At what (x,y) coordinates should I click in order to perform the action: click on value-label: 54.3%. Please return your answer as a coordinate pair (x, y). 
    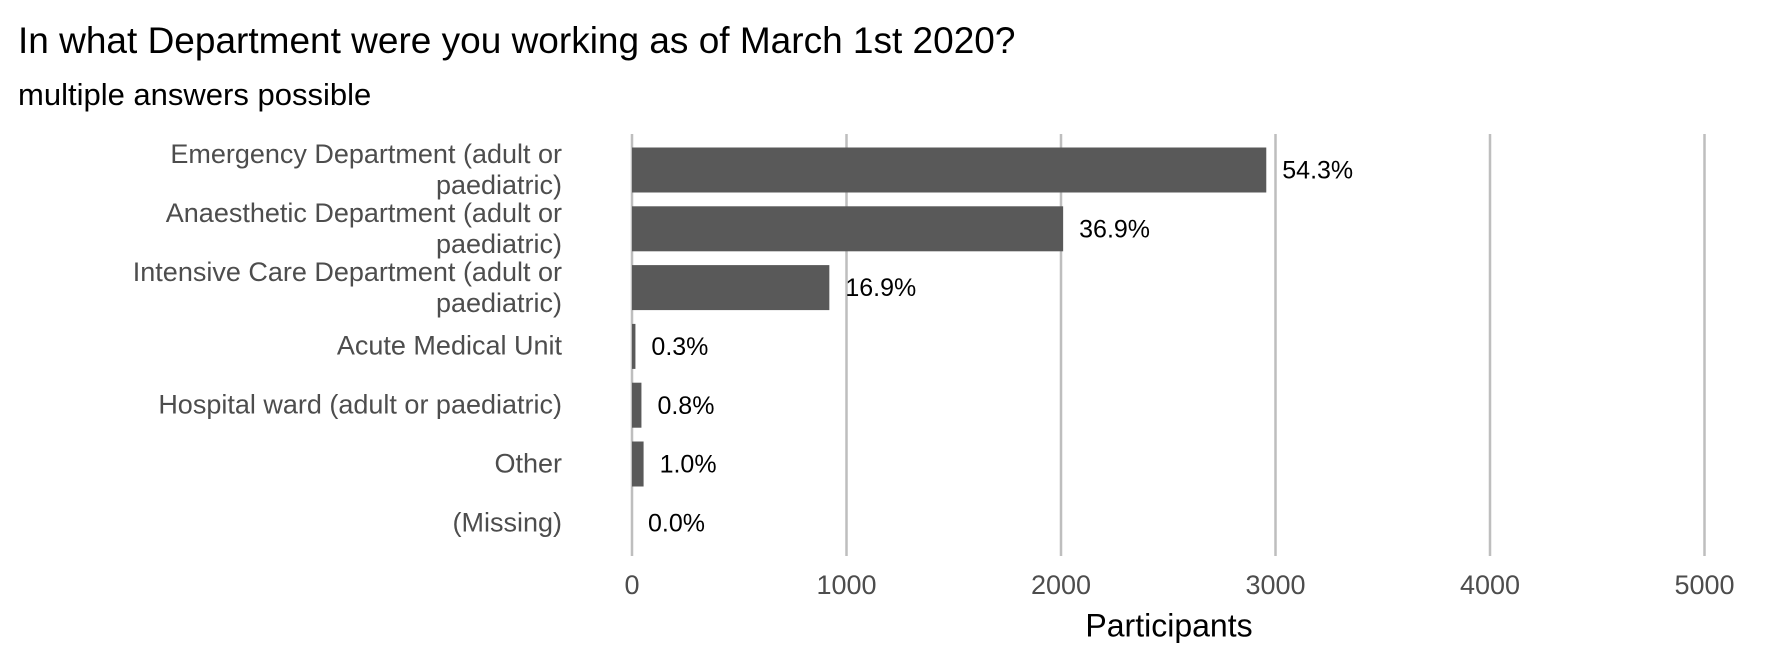
    Looking at the image, I should click on (1317, 171).